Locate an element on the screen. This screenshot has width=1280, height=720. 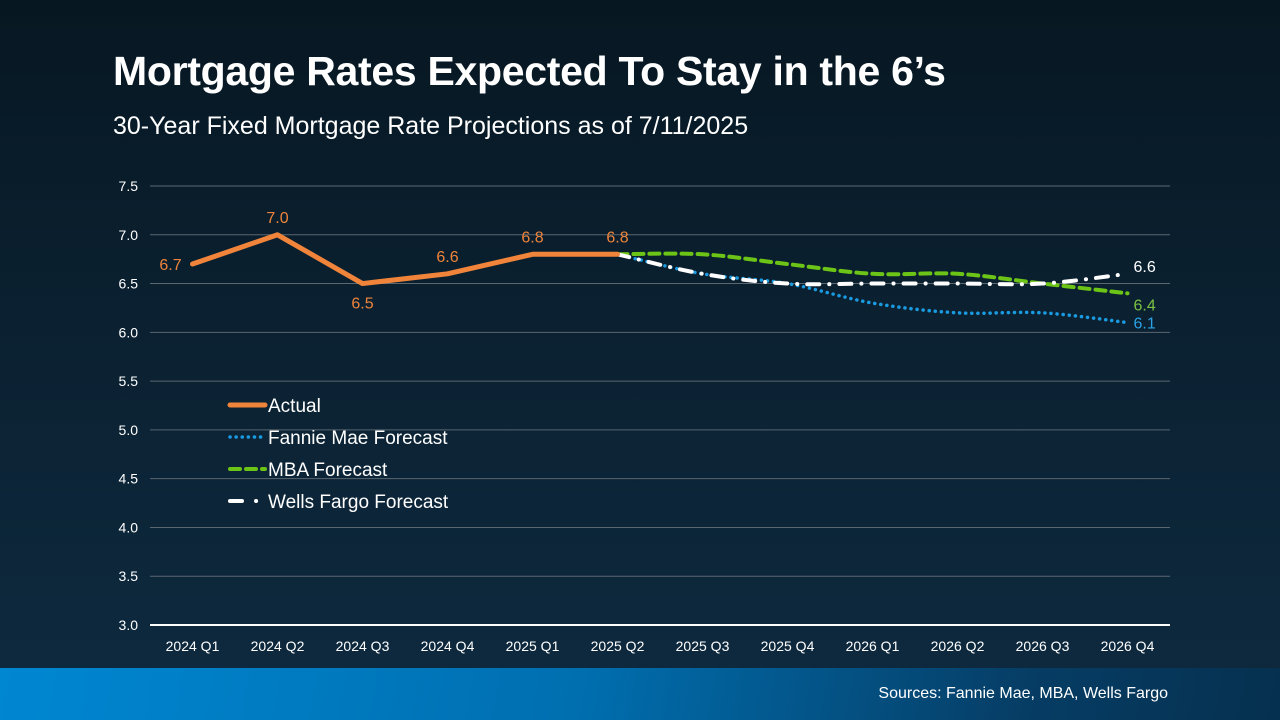
y-tick-label: 4.5 is located at coordinates (129, 479).